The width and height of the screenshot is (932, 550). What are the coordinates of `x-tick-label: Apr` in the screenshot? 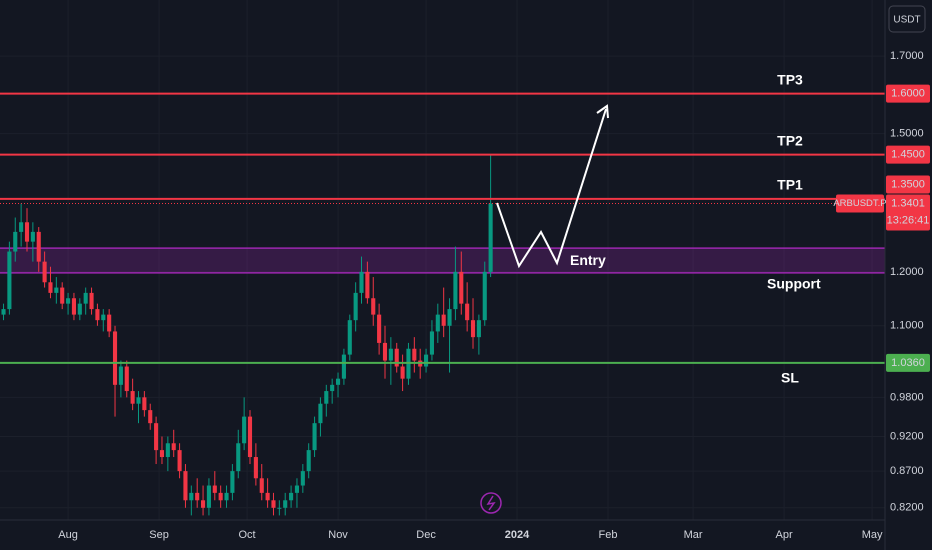 It's located at (783, 535).